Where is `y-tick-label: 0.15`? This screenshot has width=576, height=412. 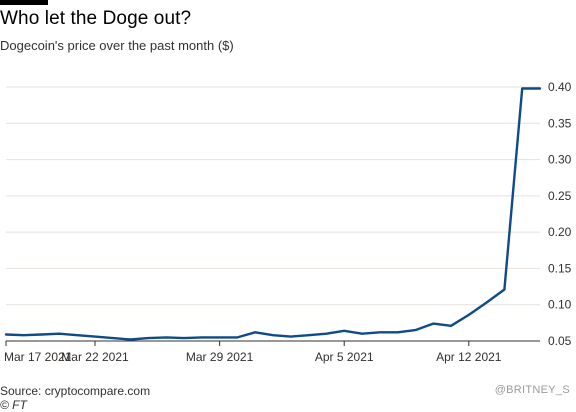 y-tick-label: 0.15 is located at coordinates (560, 268).